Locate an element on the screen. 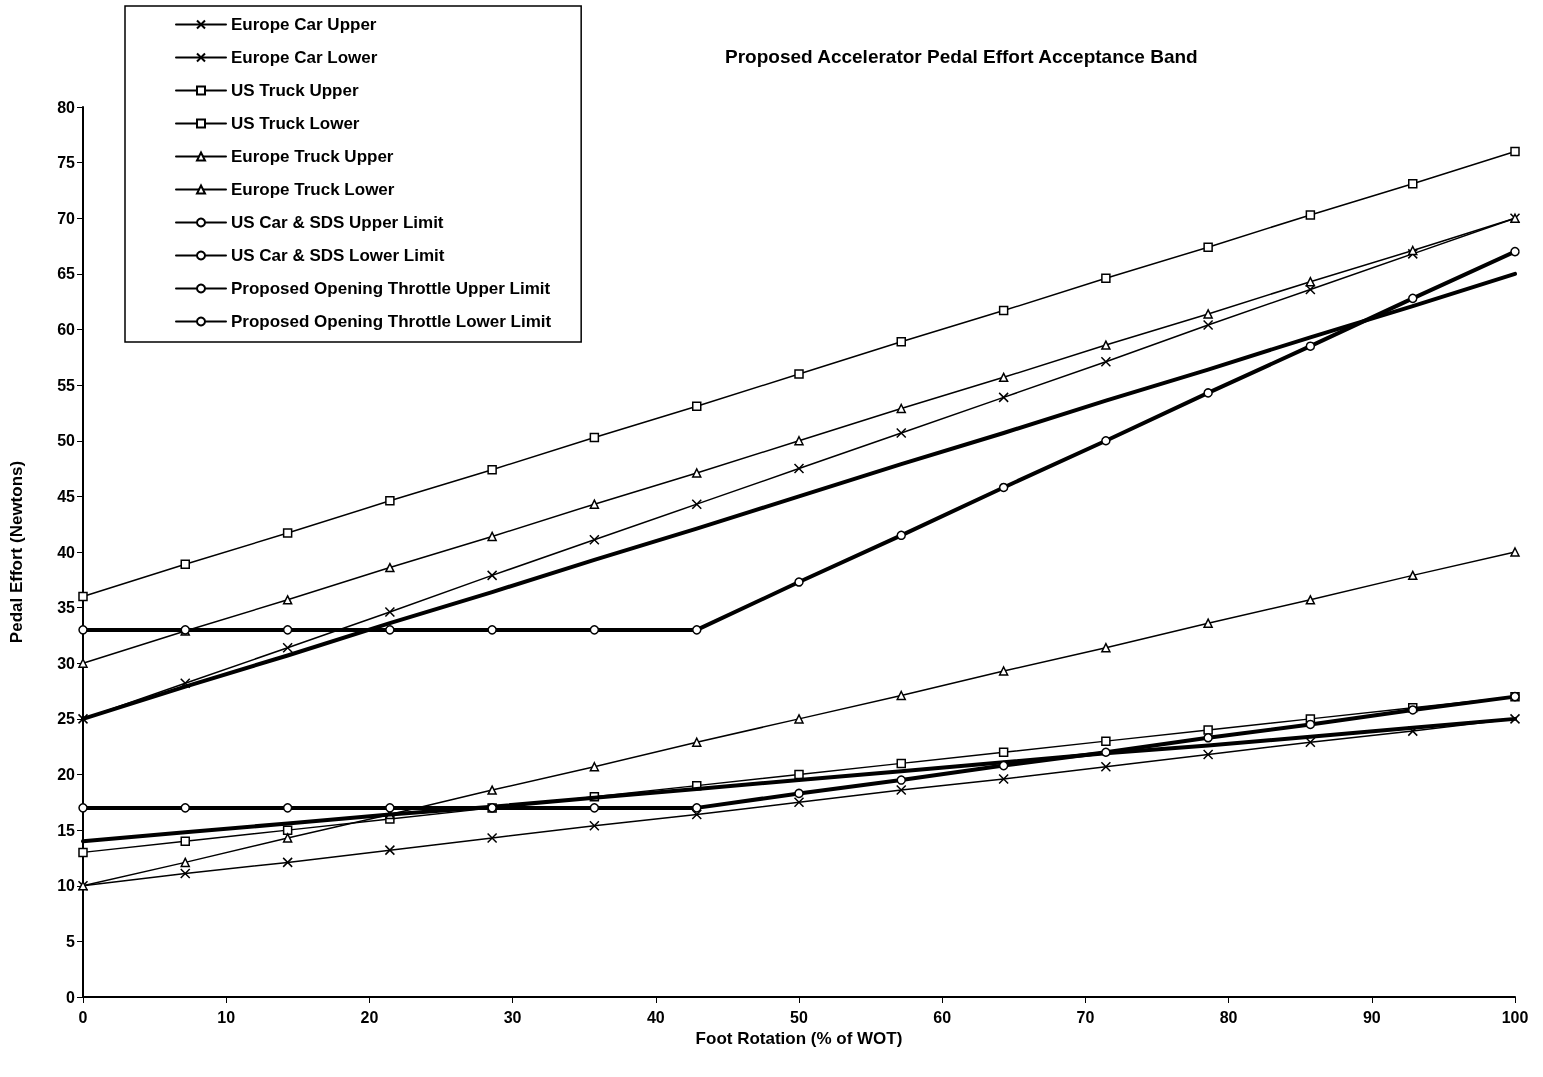 This screenshot has height=1077, width=1543. x-tick-label: 30 is located at coordinates (512, 1017).